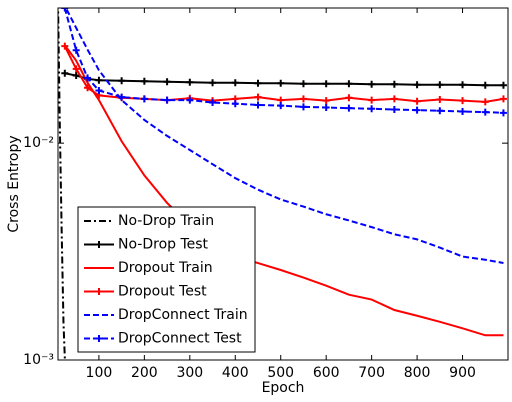 The width and height of the screenshot is (512, 402). I want to click on x-tick-label: 600, so click(326, 373).